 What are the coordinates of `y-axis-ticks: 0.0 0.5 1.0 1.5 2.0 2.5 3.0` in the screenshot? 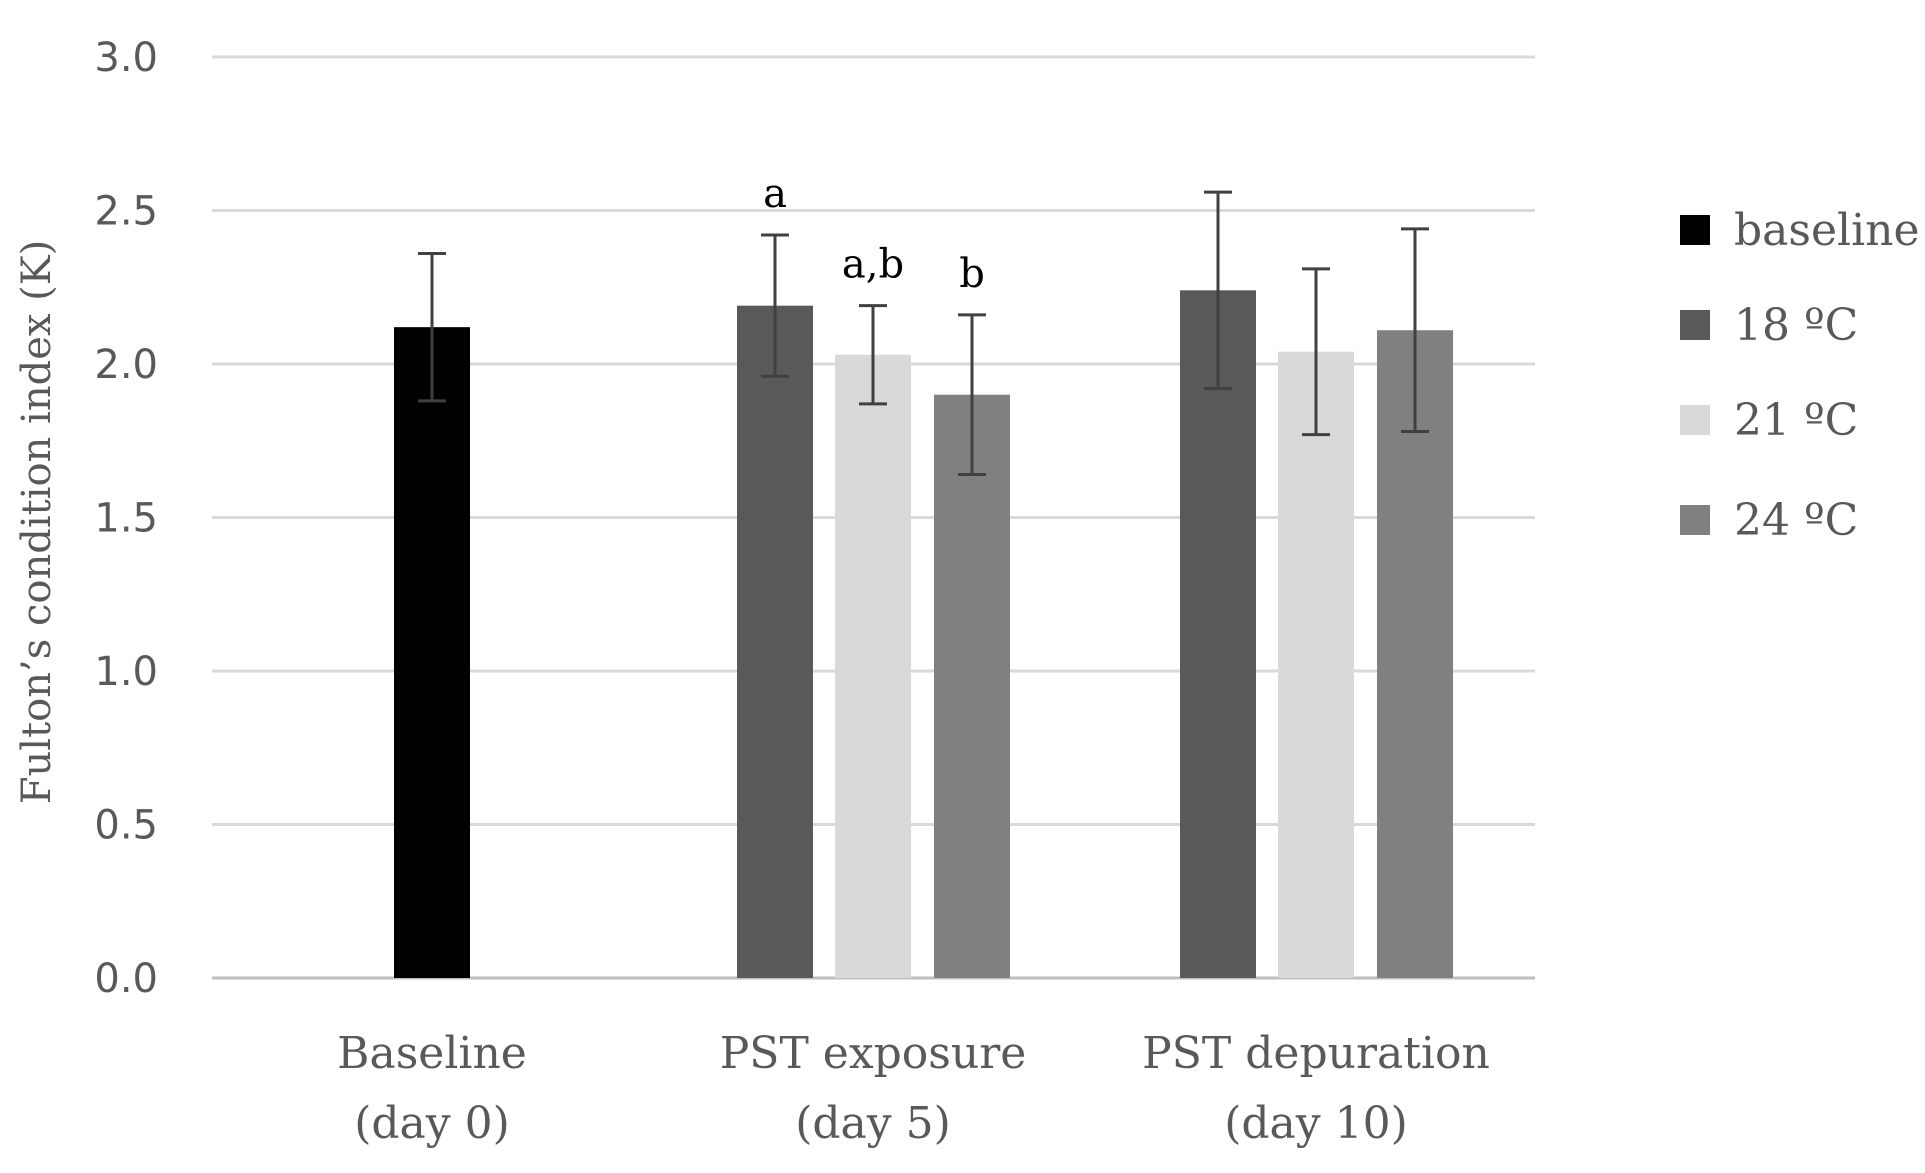 It's located at (126, 518).